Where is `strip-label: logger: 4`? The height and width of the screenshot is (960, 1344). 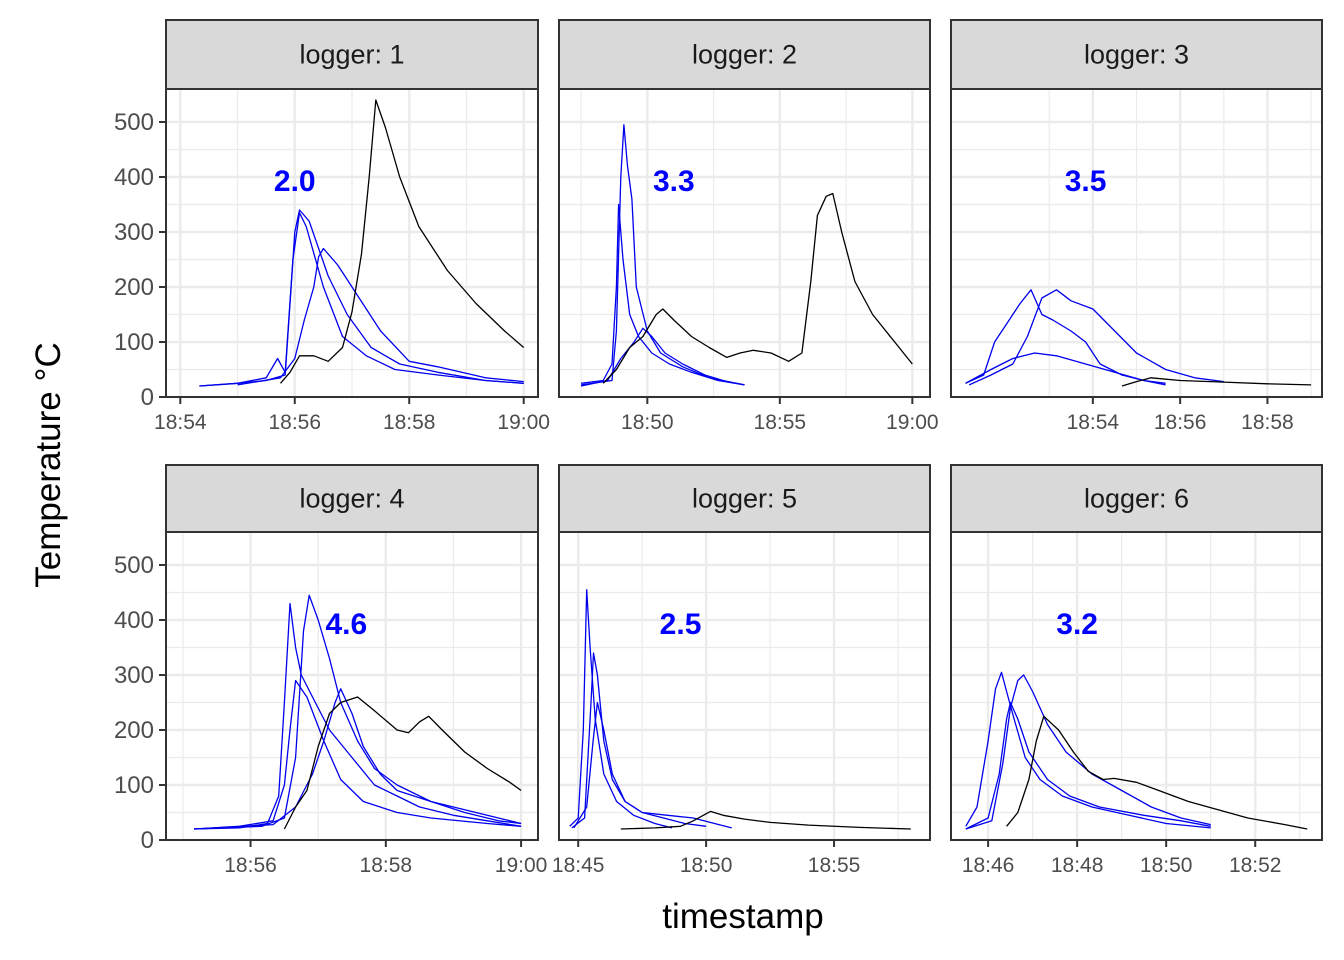 strip-label: logger: 4 is located at coordinates (351, 499).